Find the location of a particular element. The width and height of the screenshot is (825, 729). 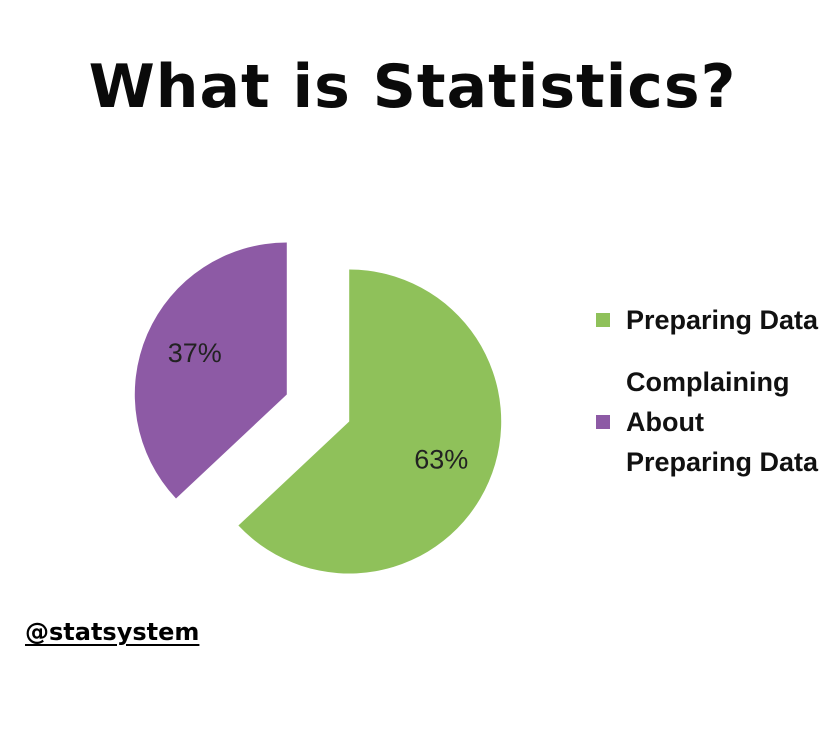

legend-item-preparing-data: Preparing Data is located at coordinates (708, 320).